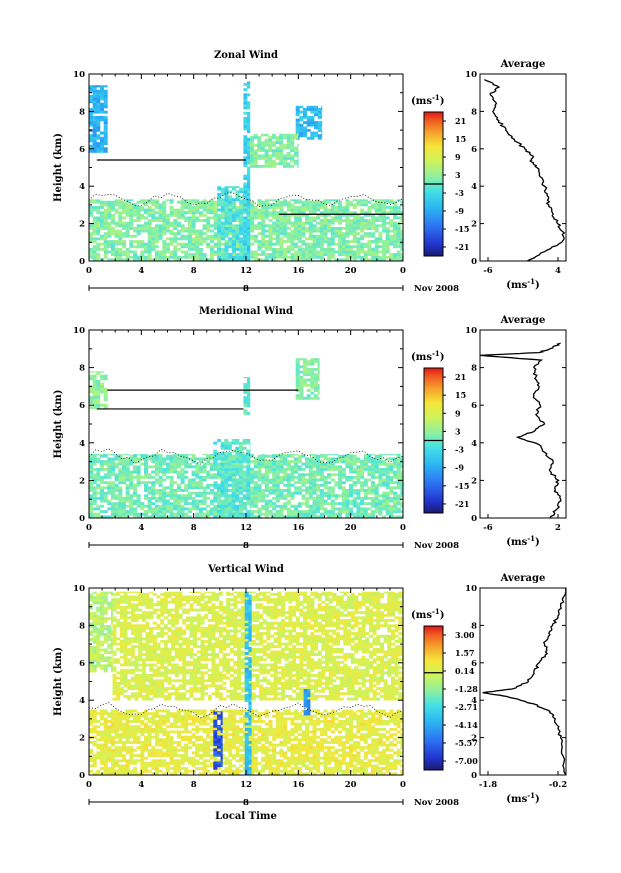 The image size is (621, 873). Describe the element at coordinates (462, 229) in the screenshot. I see `colorbar-tick-label: -15` at that location.